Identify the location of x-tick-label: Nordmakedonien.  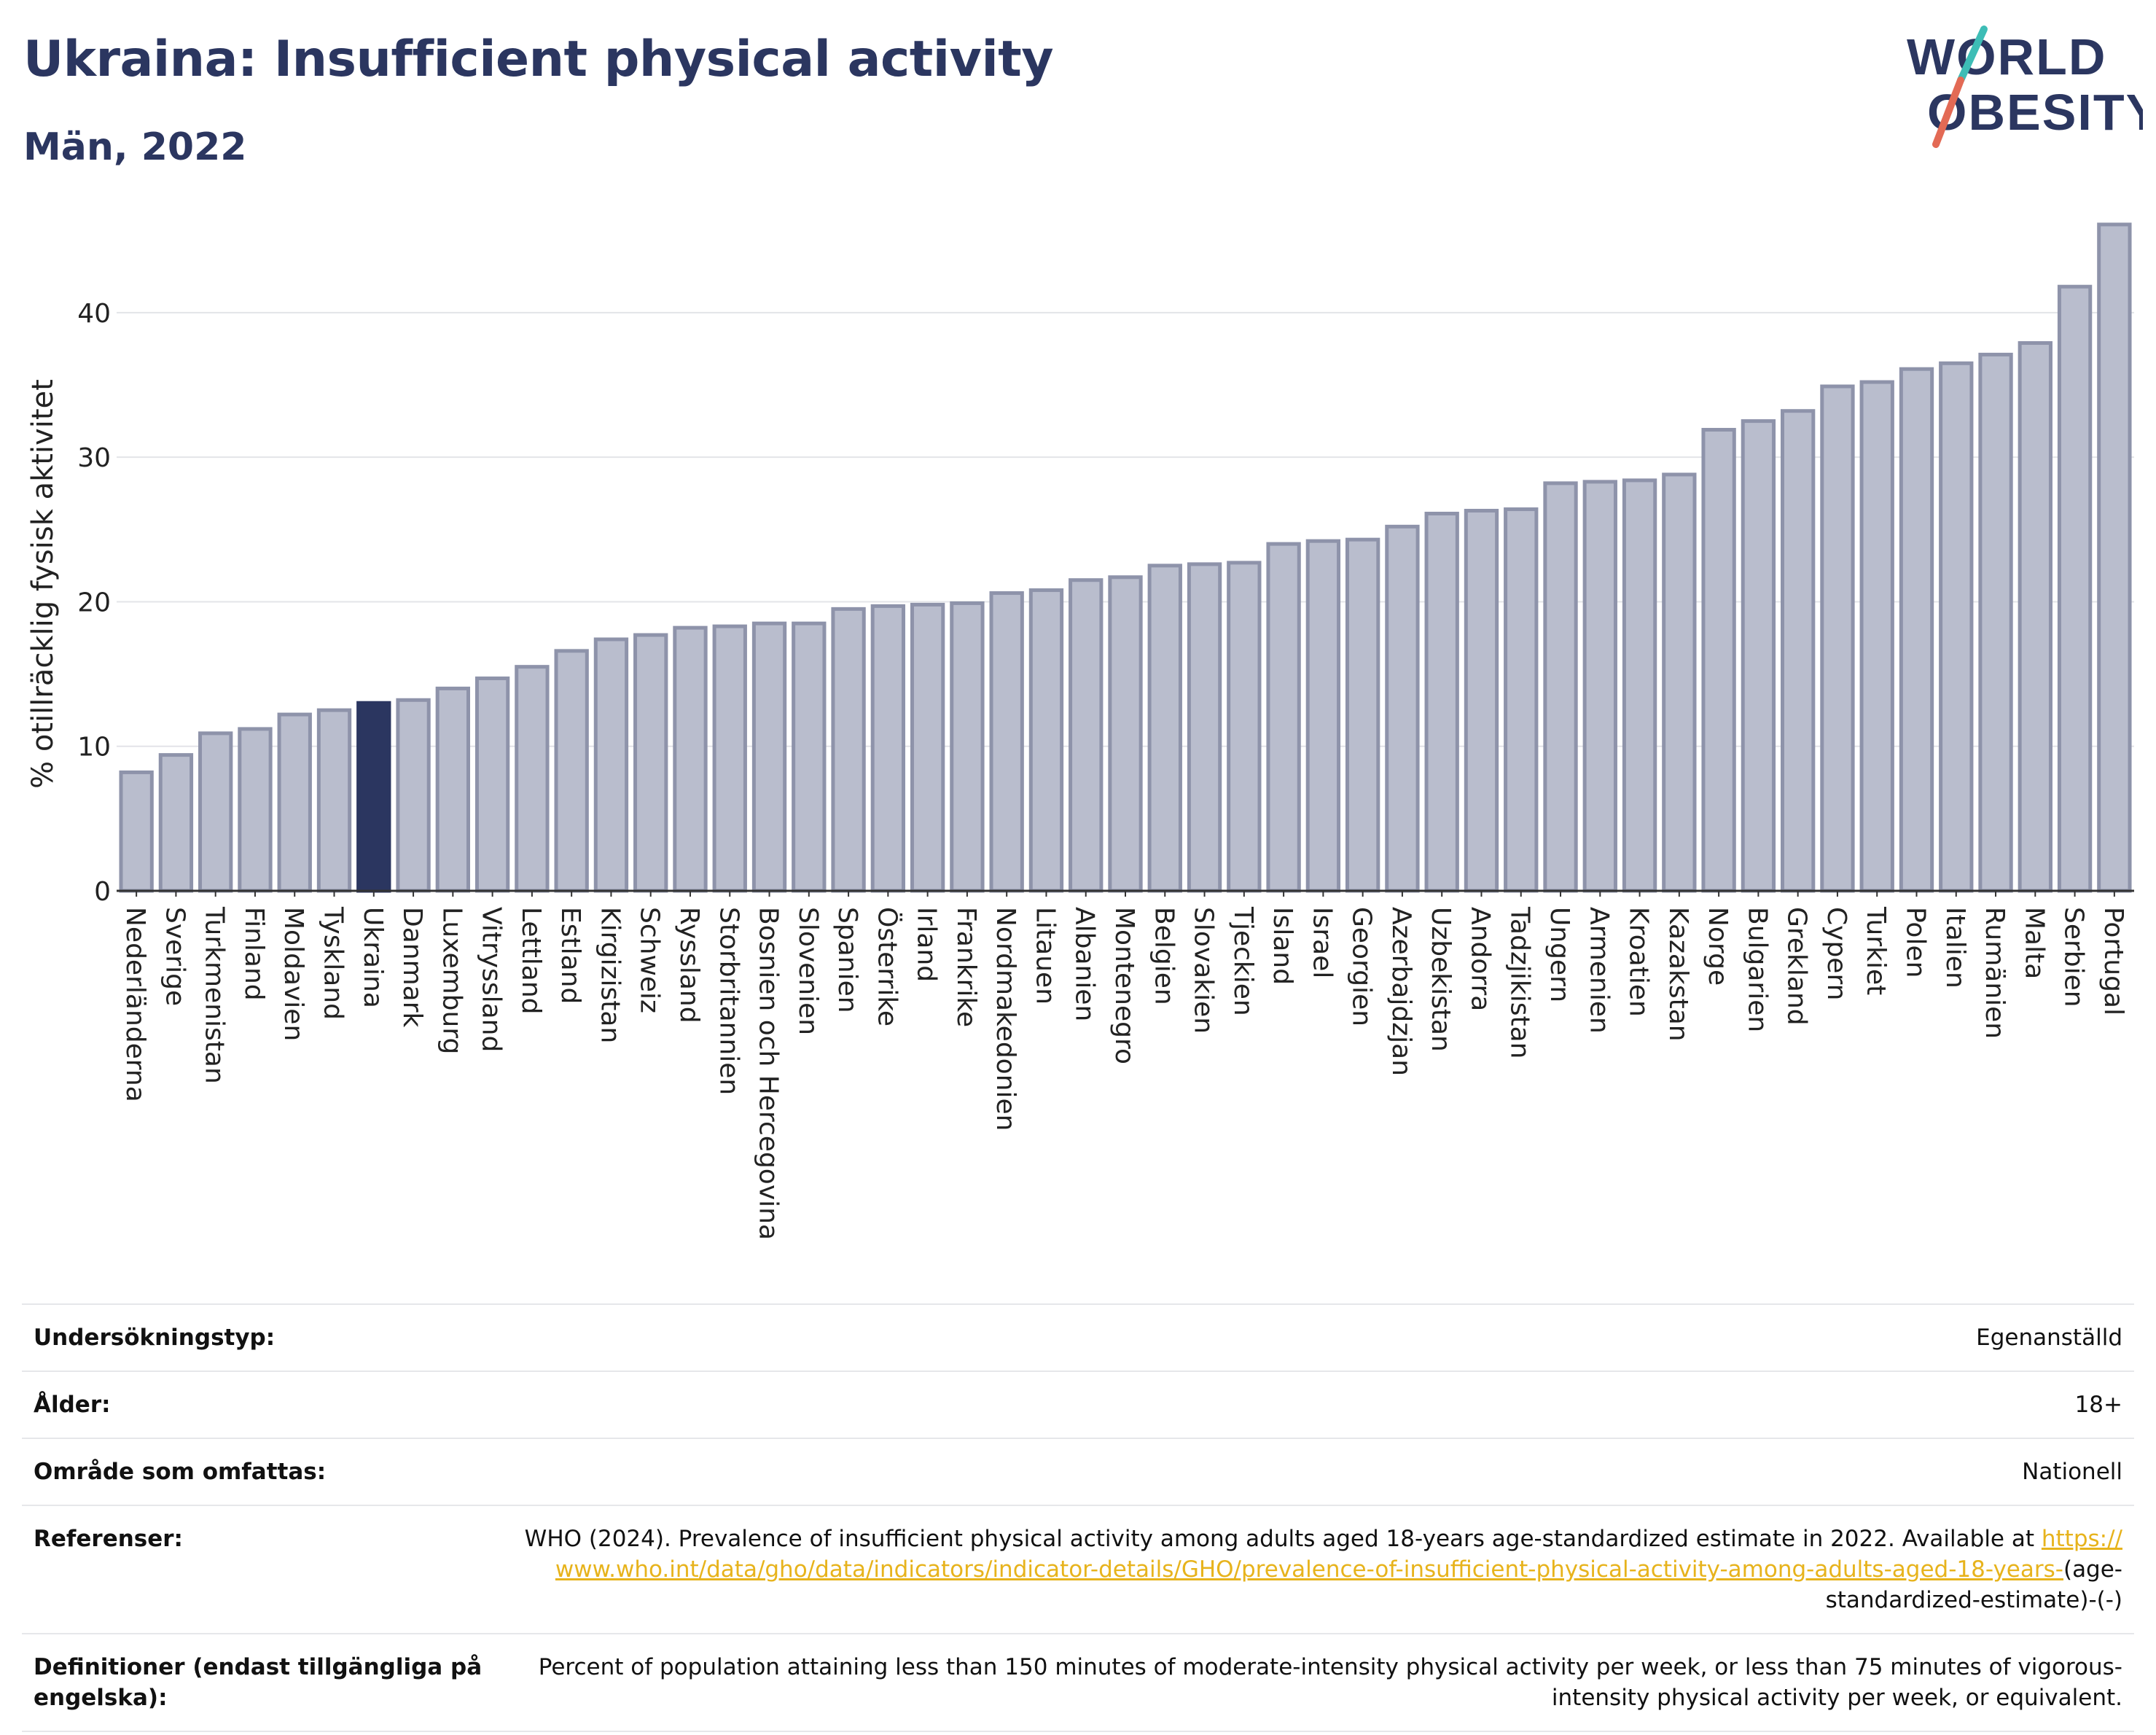
(1006, 1019).